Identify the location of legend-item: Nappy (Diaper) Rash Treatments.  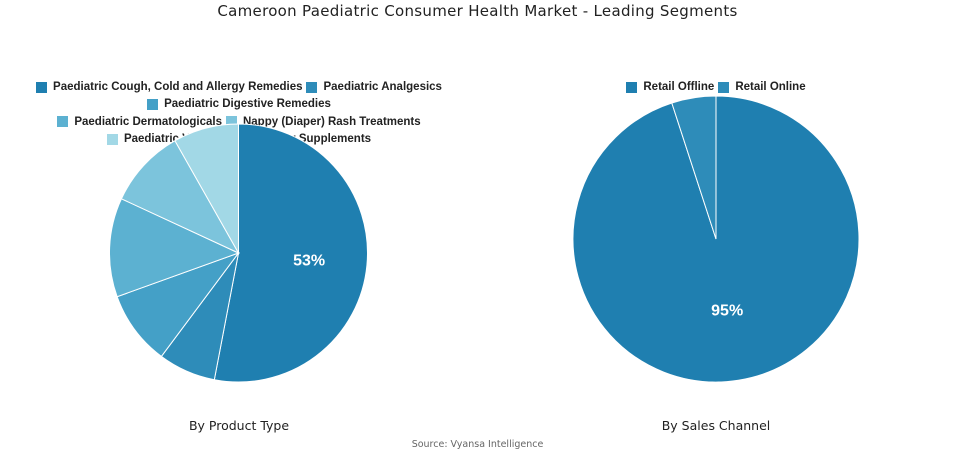
(323, 122).